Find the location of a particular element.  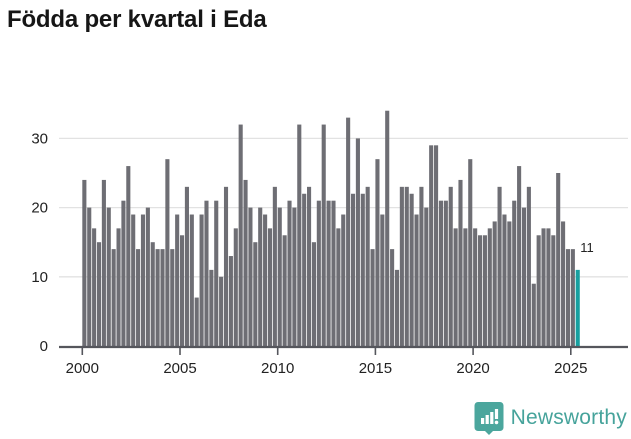

y-axis-tick-label: 0 is located at coordinates (44, 346).